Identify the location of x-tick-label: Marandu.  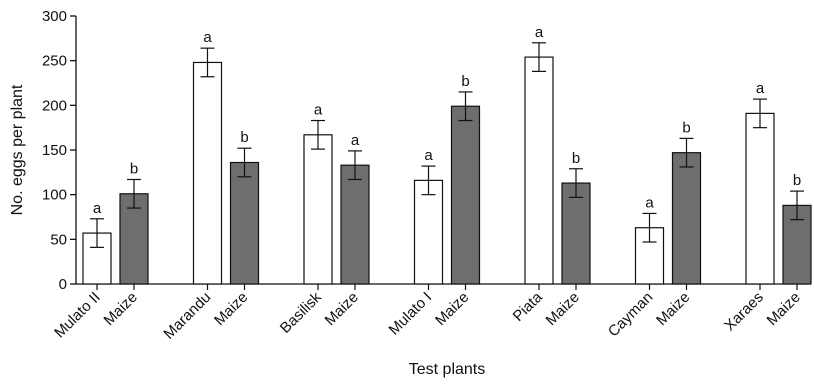
(187, 316).